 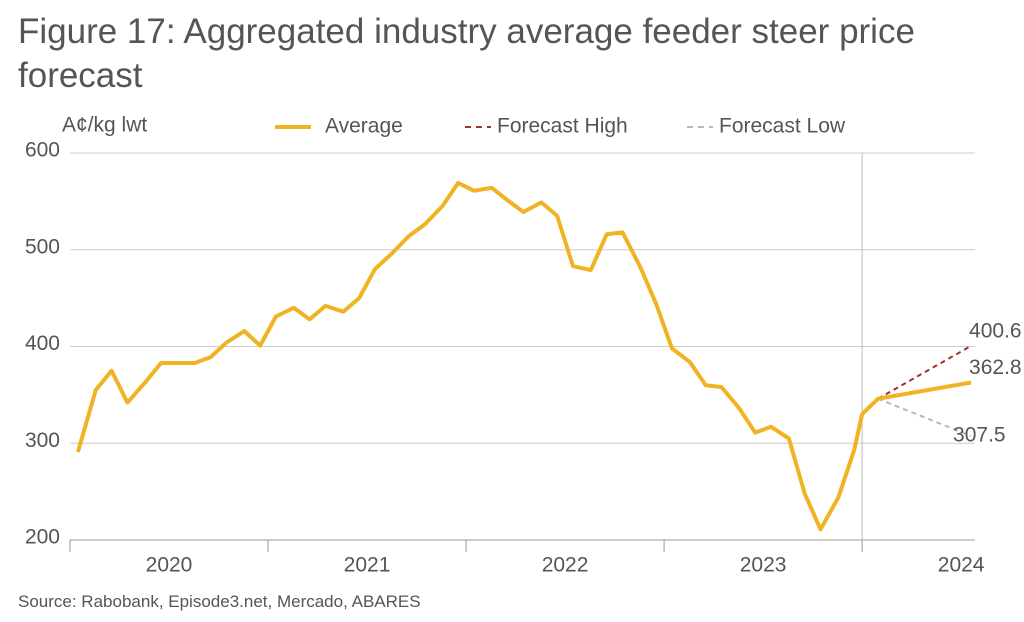 What do you see at coordinates (42, 343) in the screenshot?
I see `y-tick-label: 400` at bounding box center [42, 343].